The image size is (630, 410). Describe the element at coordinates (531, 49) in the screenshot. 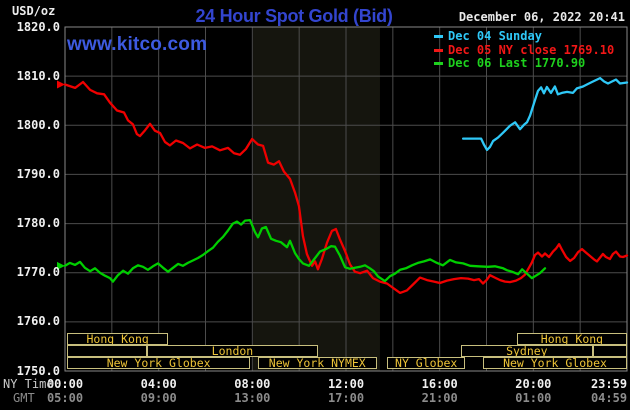

I see `legend-label: Dec 05 NY close 1769.10` at that location.